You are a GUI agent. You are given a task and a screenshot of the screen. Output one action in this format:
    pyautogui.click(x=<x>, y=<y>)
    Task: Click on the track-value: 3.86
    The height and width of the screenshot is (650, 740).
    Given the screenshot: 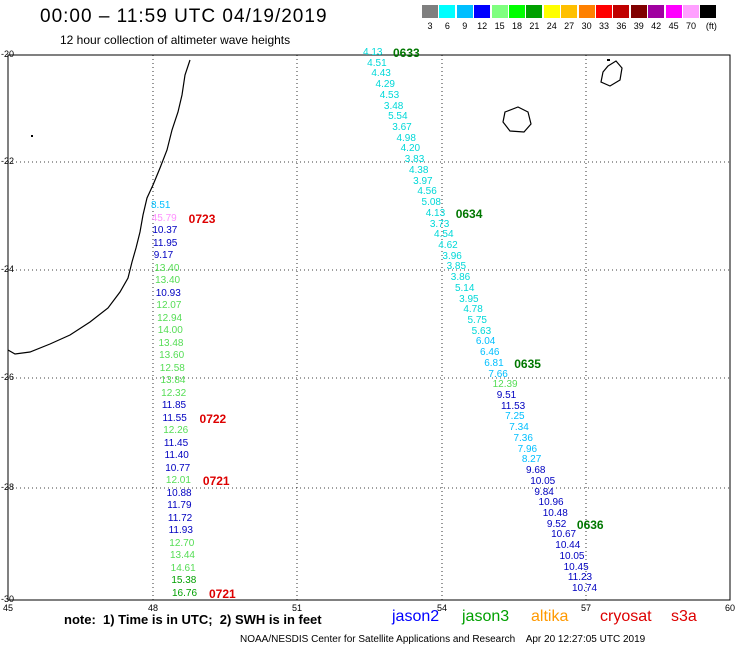 What is the action you would take?
    pyautogui.click(x=460, y=278)
    